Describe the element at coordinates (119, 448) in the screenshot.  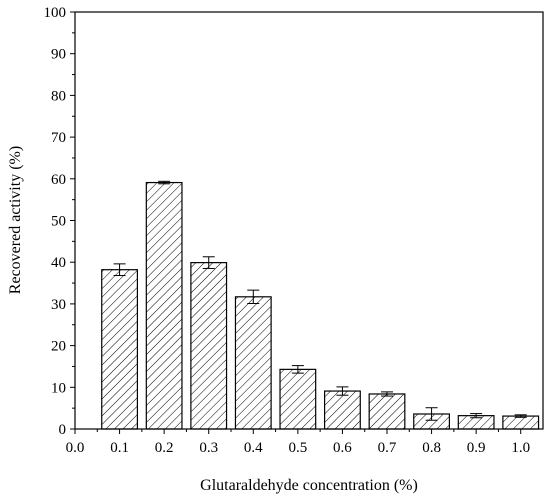
I see `x-tick-label-0.1: 0.1` at that location.